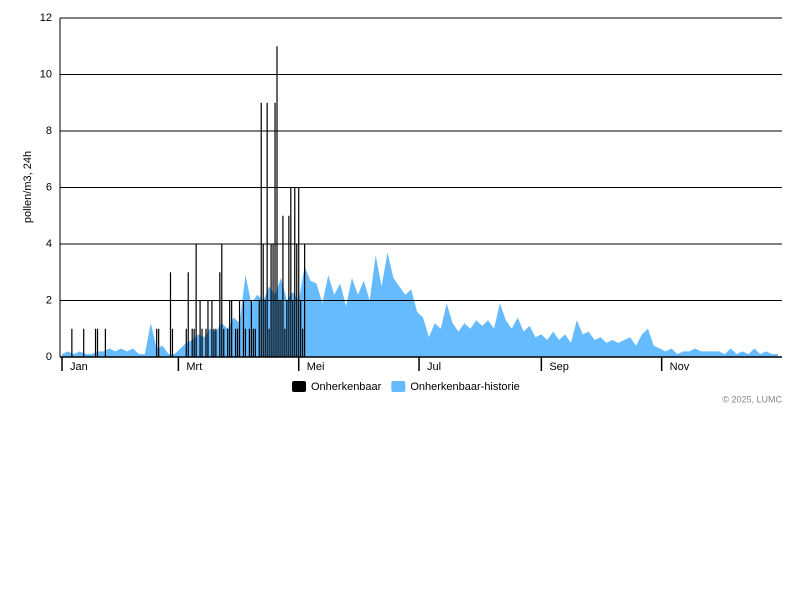 Image resolution: width=800 pixels, height=605 pixels. What do you see at coordinates (46, 18) in the screenshot?
I see `y-tick-label: 12` at bounding box center [46, 18].